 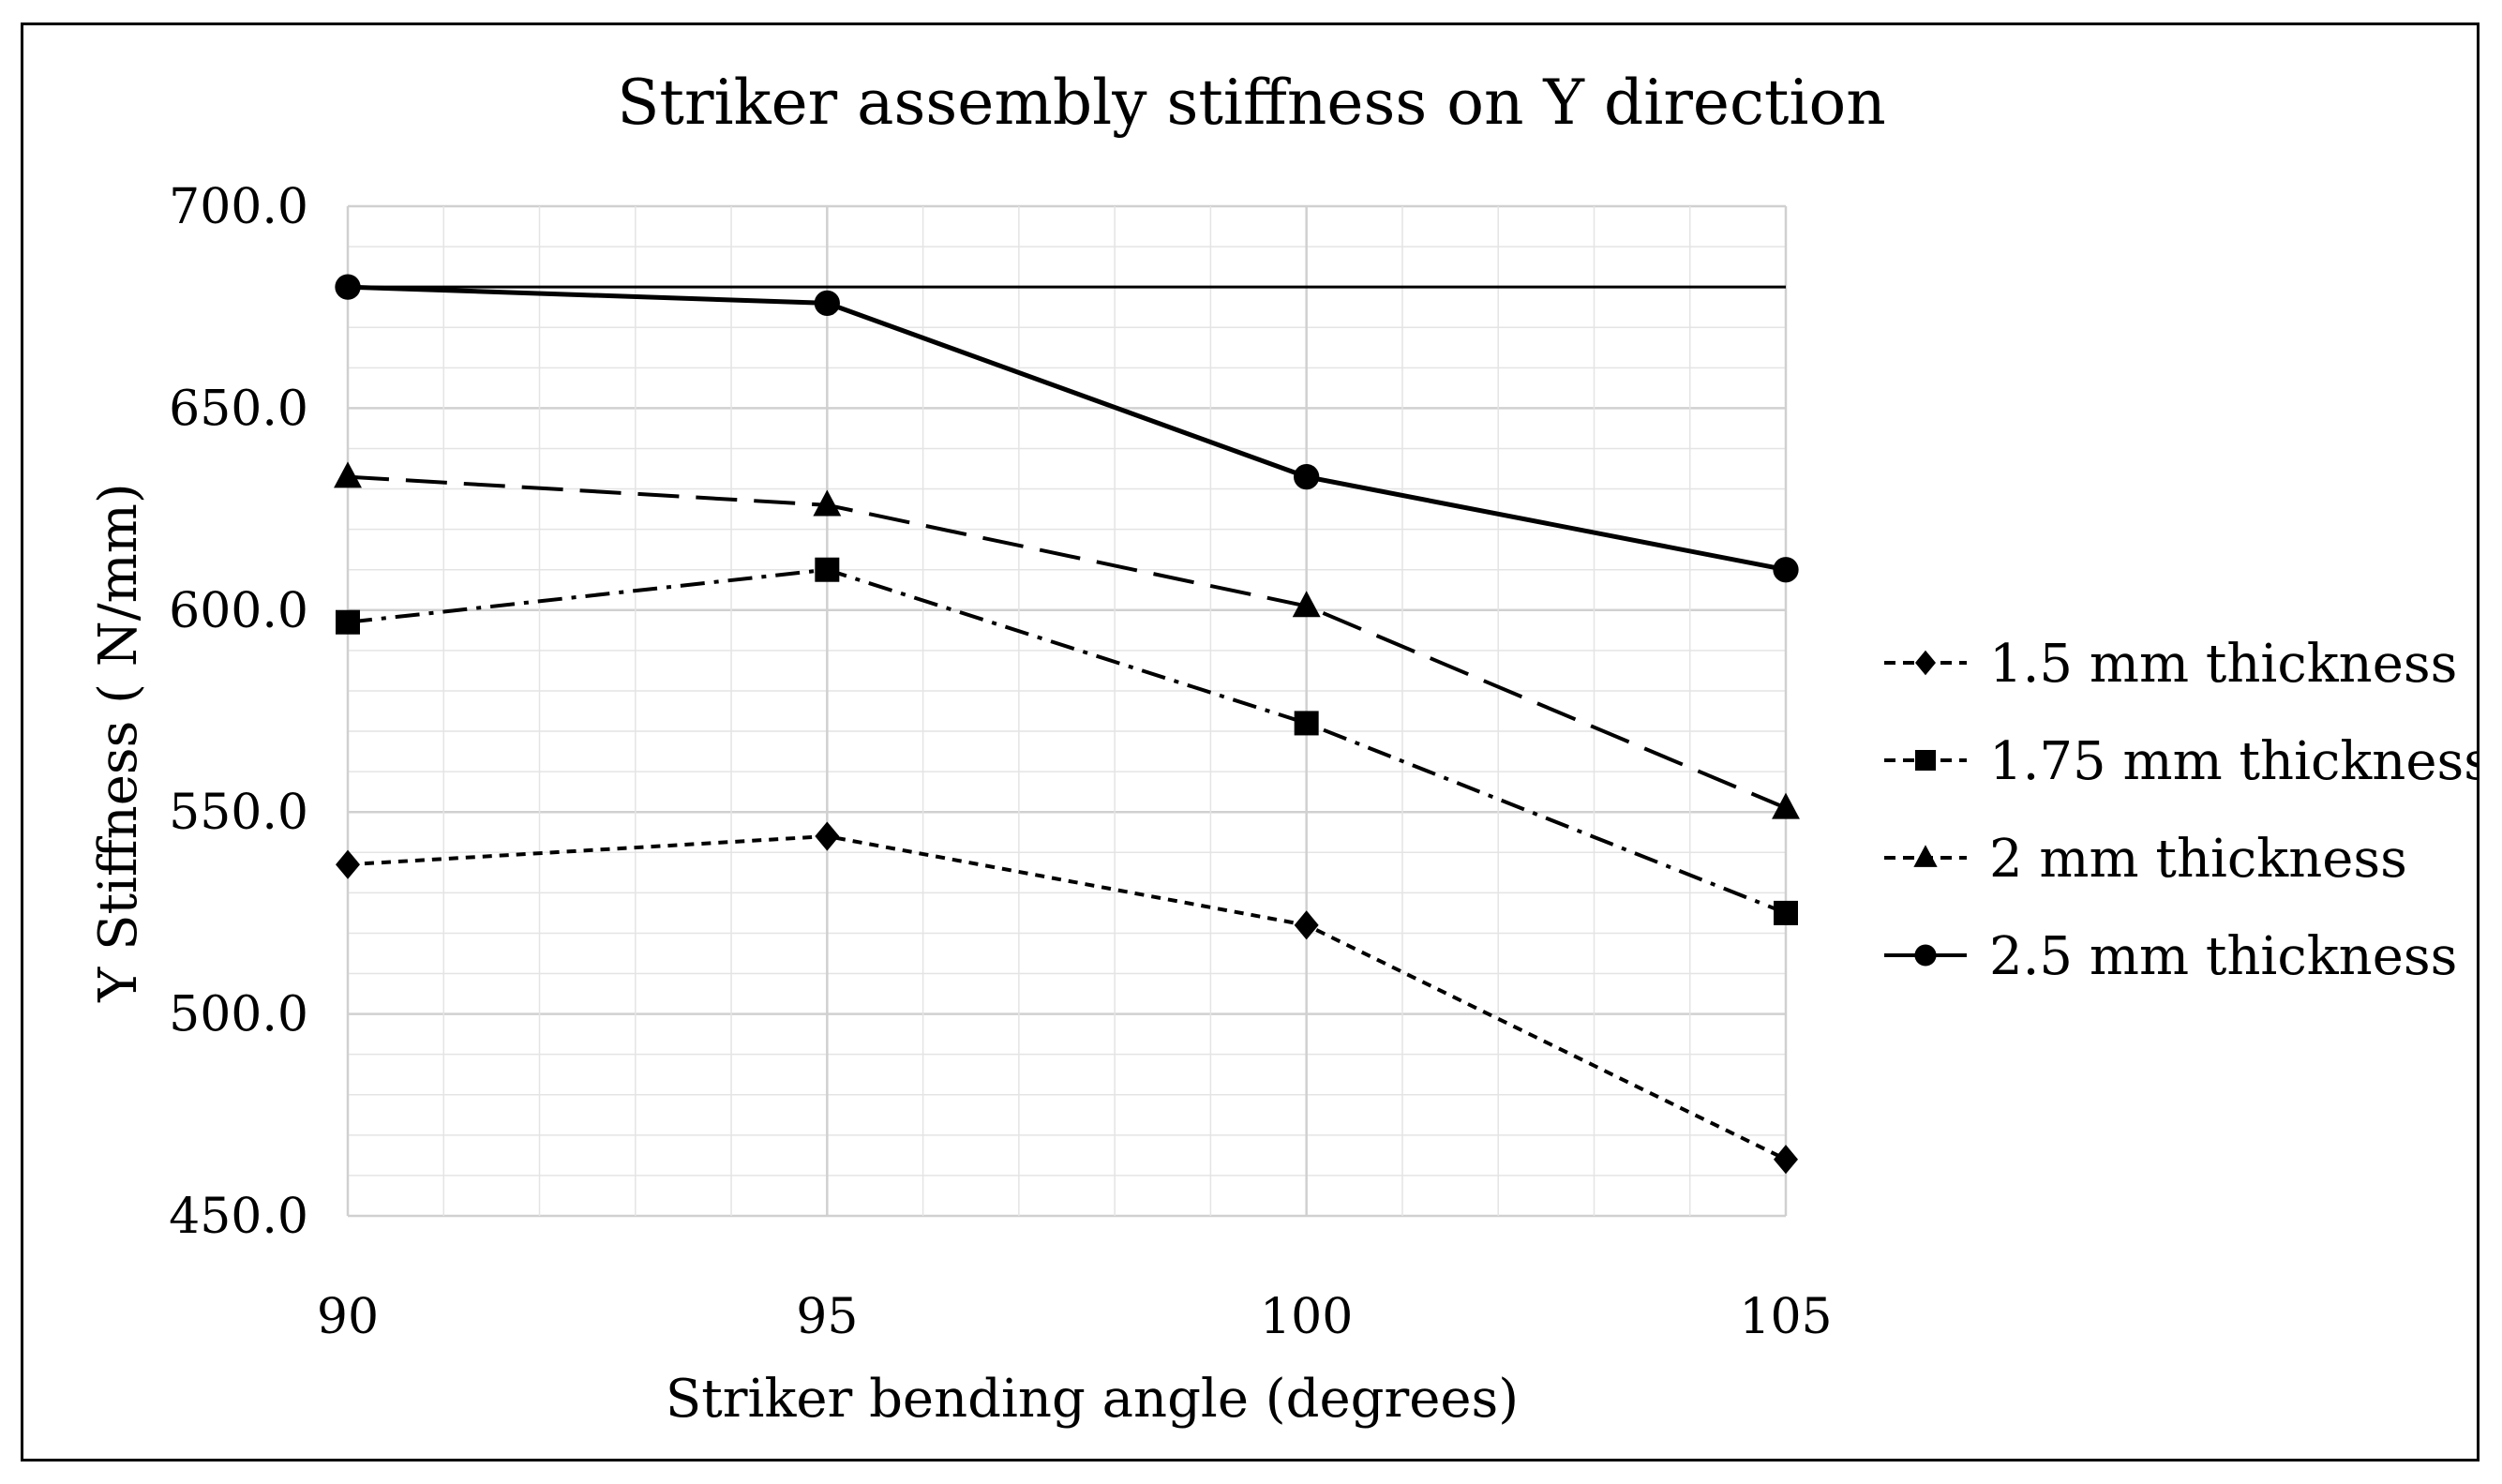 What do you see at coordinates (2223, 956) in the screenshot?
I see `legend-label: 2.5 mm thickness` at bounding box center [2223, 956].